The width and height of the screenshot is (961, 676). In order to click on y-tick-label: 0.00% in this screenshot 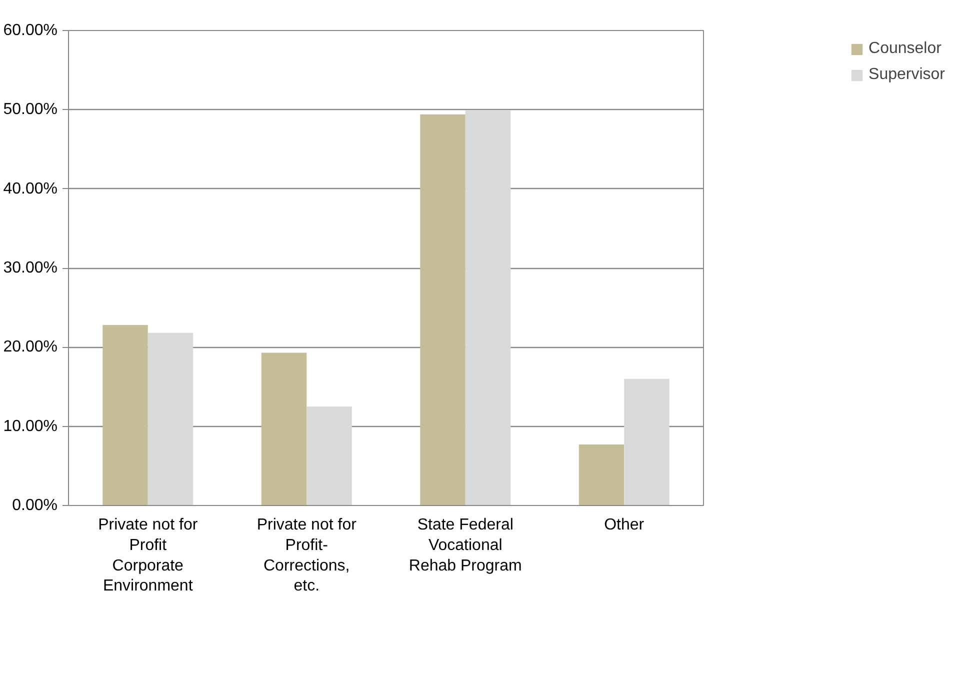, I will do `click(35, 505)`.